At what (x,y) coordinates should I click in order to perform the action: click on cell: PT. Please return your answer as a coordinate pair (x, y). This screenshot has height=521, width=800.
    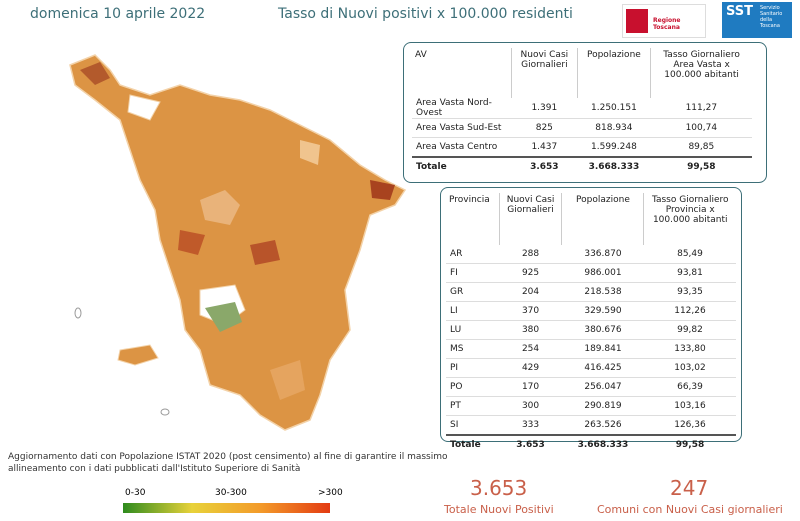
    Looking at the image, I should click on (473, 406).